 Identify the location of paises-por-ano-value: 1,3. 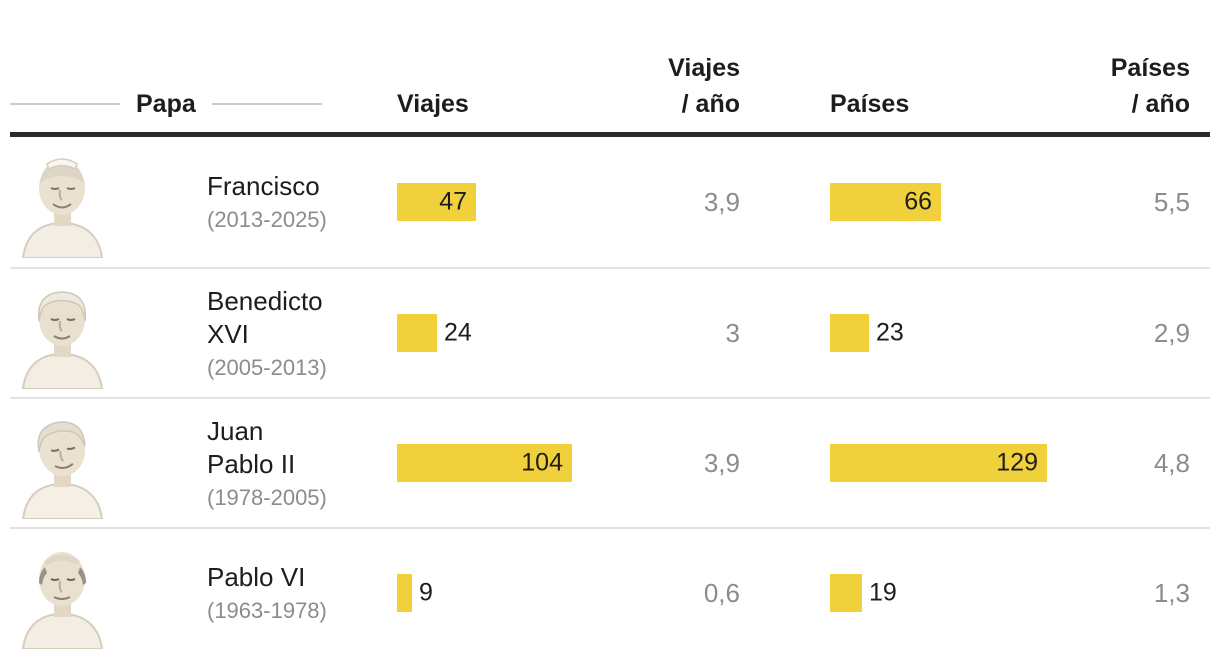
(1171, 592).